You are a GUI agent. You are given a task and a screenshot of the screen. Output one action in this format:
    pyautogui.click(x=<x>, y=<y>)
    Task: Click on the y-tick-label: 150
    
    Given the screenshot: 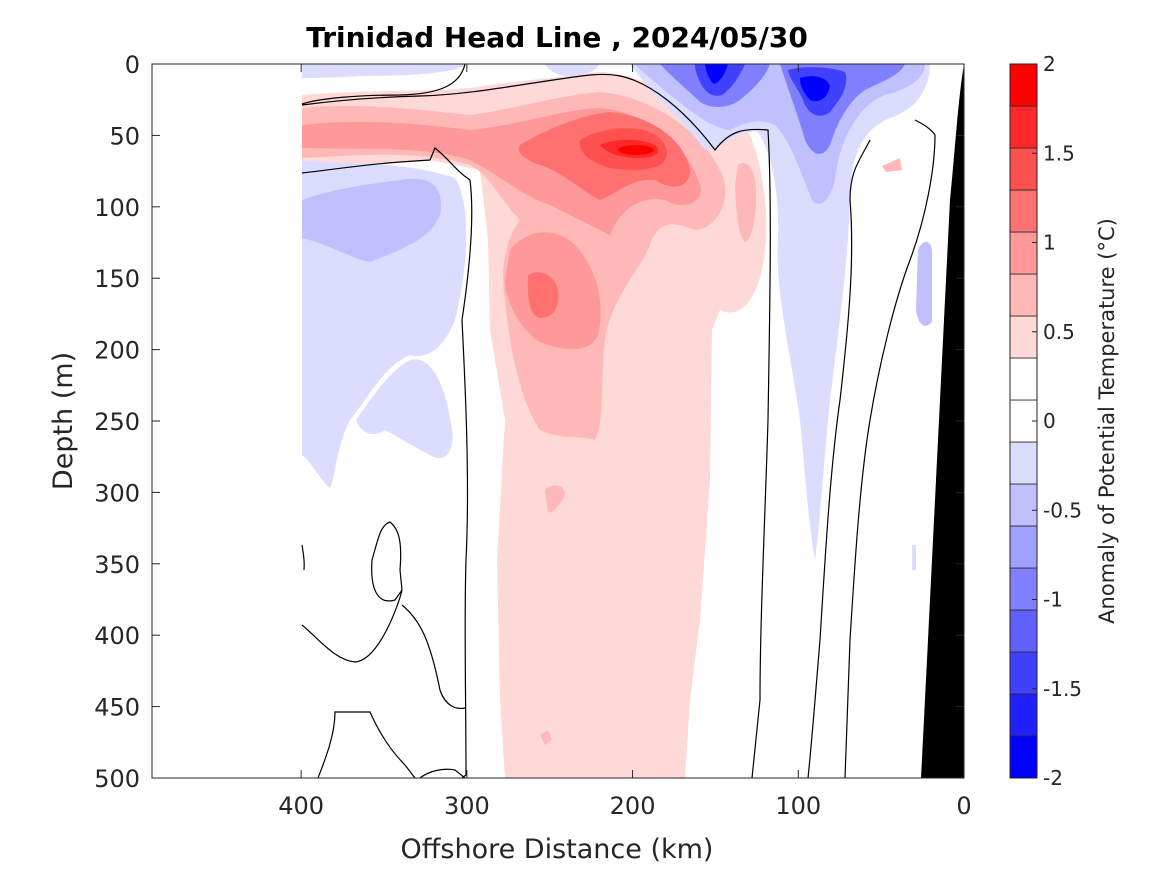 What is the action you would take?
    pyautogui.click(x=117, y=279)
    